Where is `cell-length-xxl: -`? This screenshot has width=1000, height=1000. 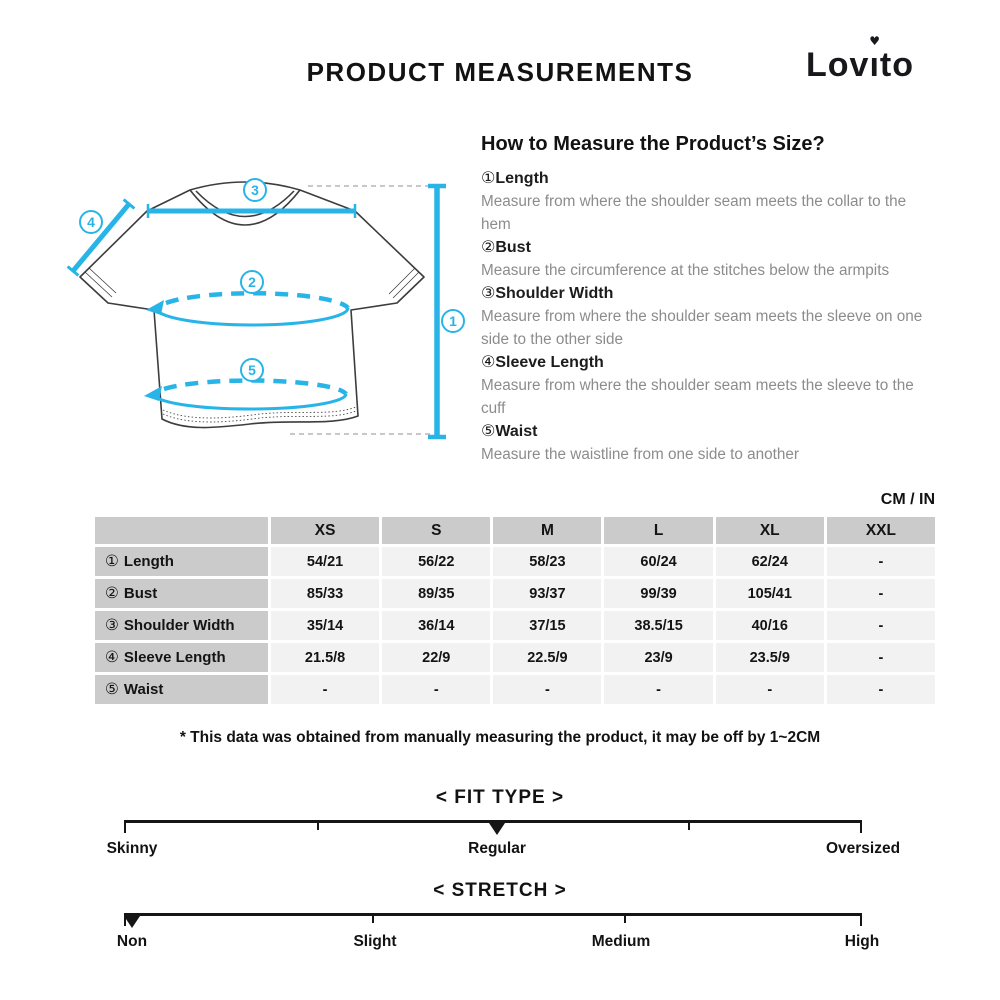 cell-length-xxl: - is located at coordinates (880, 561).